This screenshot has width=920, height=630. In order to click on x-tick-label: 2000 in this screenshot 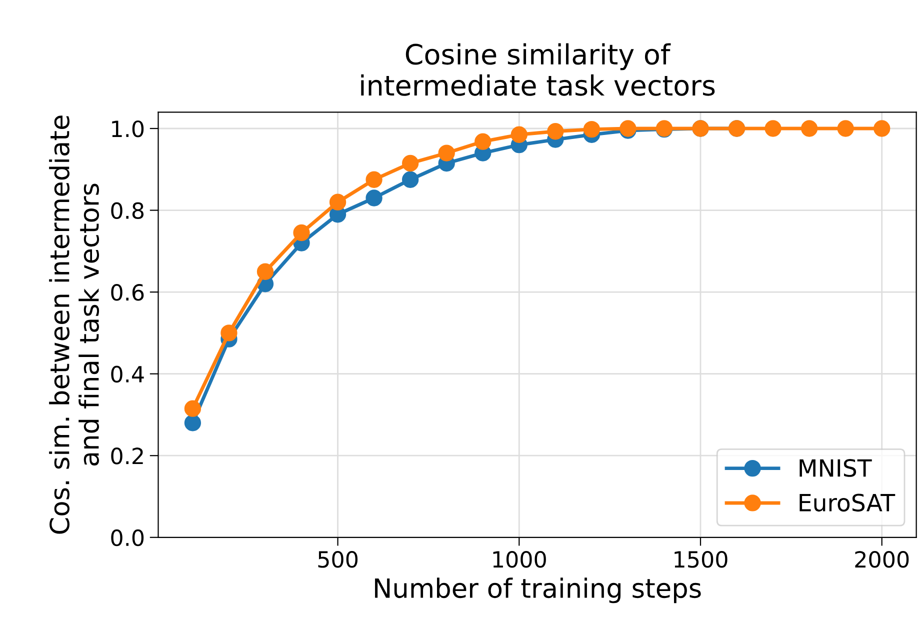, I will do `click(882, 559)`.